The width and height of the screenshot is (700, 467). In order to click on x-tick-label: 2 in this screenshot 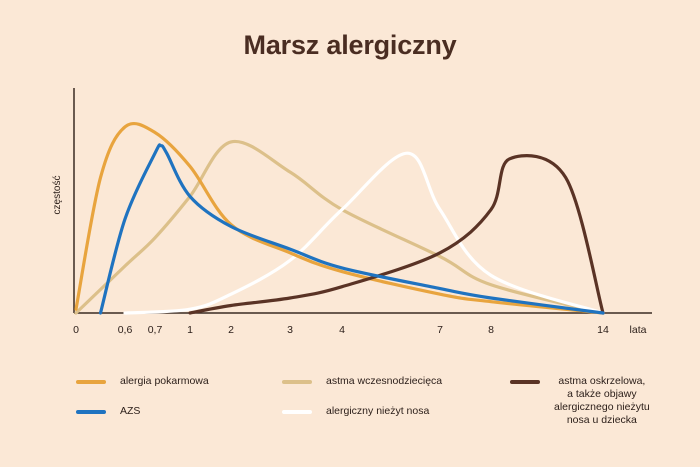, I will do `click(231, 330)`.